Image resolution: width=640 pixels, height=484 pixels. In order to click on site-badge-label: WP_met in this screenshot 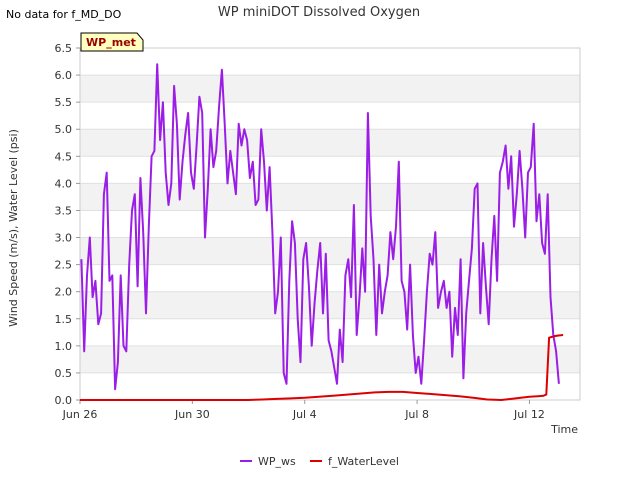, I will do `click(111, 42)`.